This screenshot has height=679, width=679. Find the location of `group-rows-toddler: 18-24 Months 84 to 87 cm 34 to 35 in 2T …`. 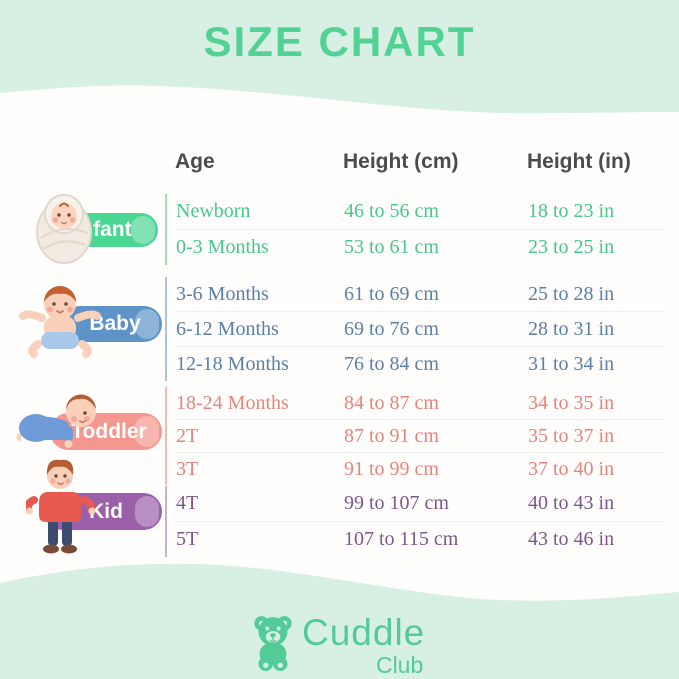

group-rows-toddler: 18-24 Months 84 to 87 cm 34 to 35 in 2T … is located at coordinates (415, 436).